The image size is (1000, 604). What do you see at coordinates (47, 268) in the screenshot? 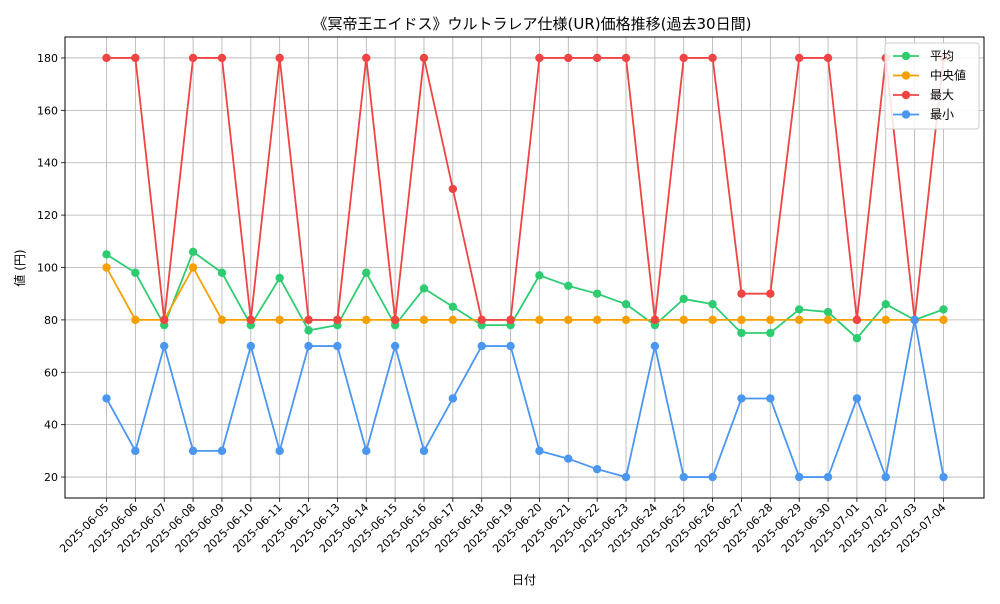
I see `y-tick-label: 100` at bounding box center [47, 268].